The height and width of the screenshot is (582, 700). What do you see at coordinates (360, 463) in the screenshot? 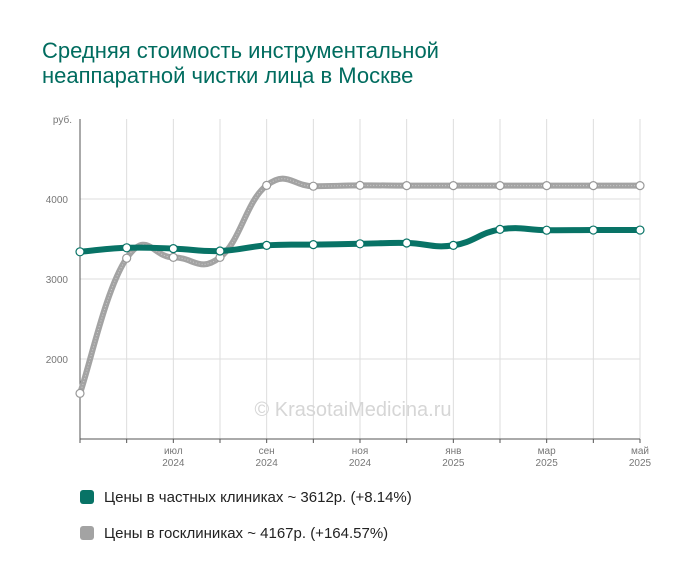
I see `x-tick-label-year-6: 2024` at bounding box center [360, 463].